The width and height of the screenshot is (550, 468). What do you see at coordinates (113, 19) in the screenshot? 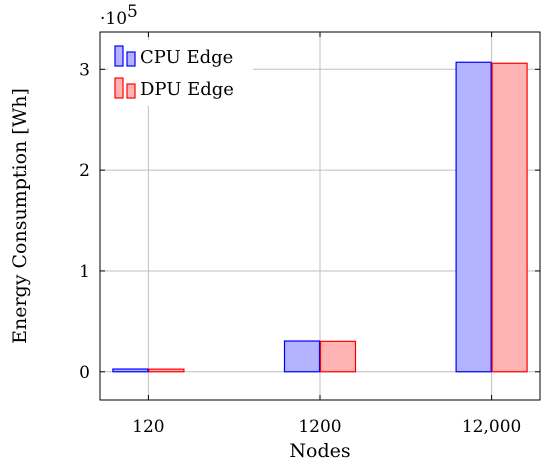
I see `y-multiplier-base: ·10` at bounding box center [113, 19].